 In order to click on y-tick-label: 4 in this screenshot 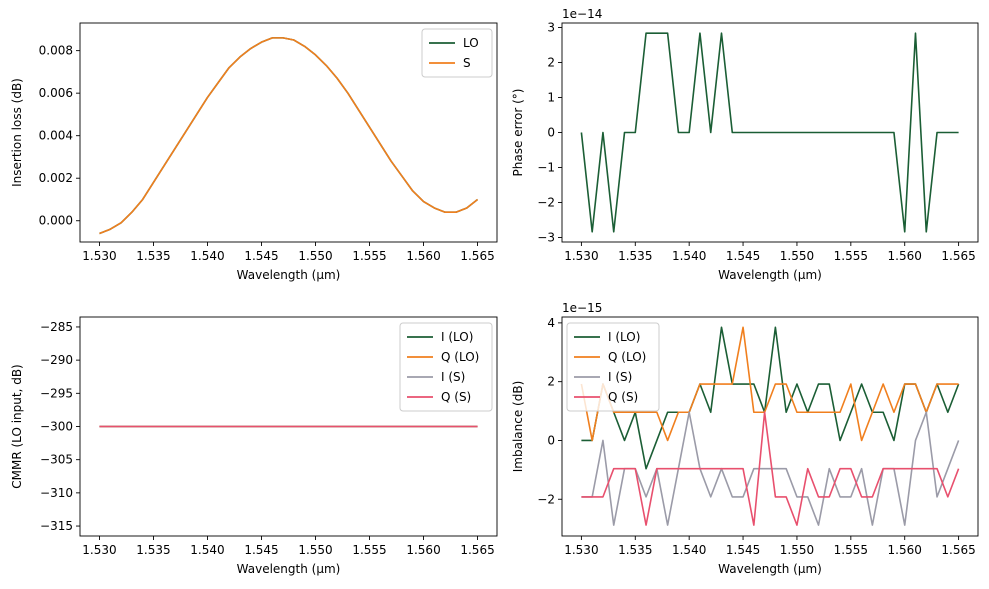, I will do `click(551, 323)`.